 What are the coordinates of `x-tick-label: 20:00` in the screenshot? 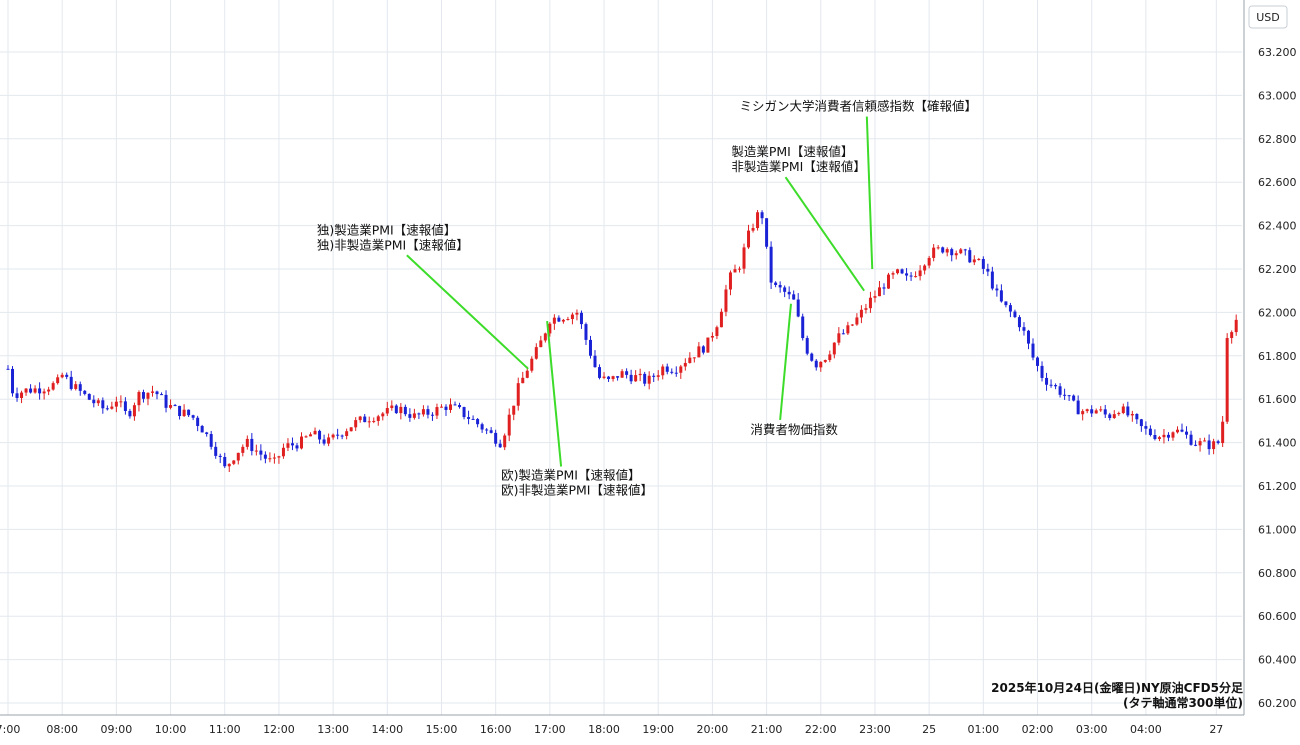 It's located at (713, 729).